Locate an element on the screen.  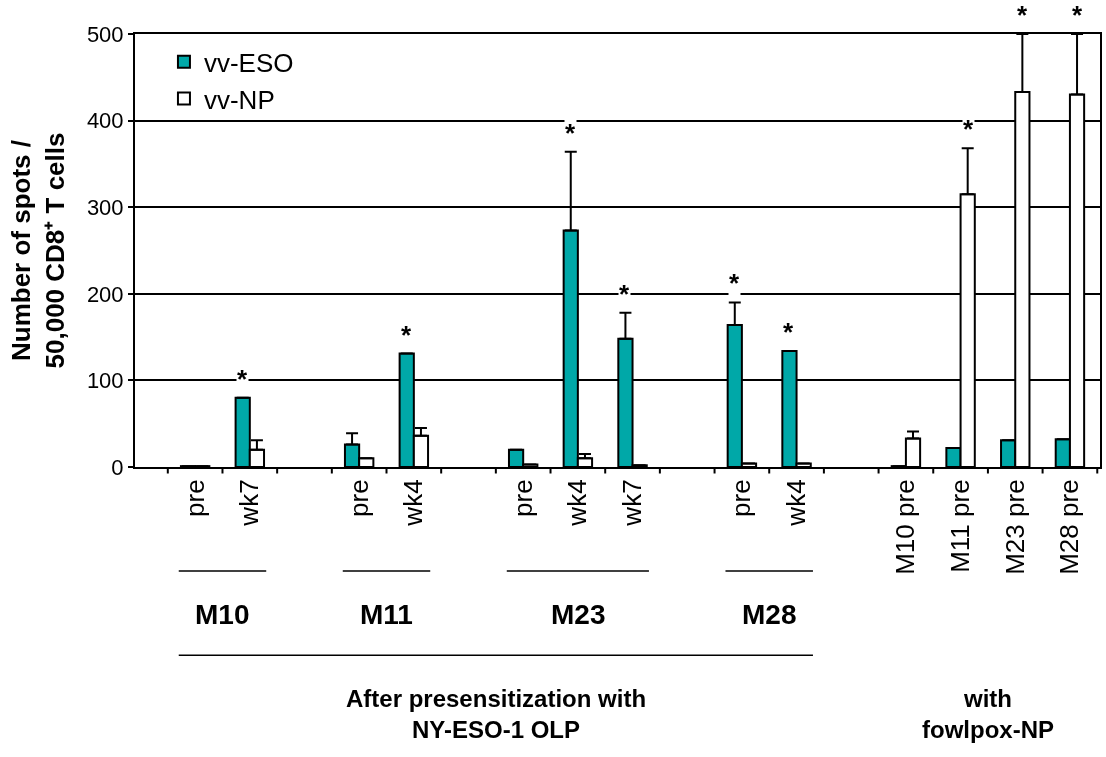
text: M11 is located at coordinates (386, 614).